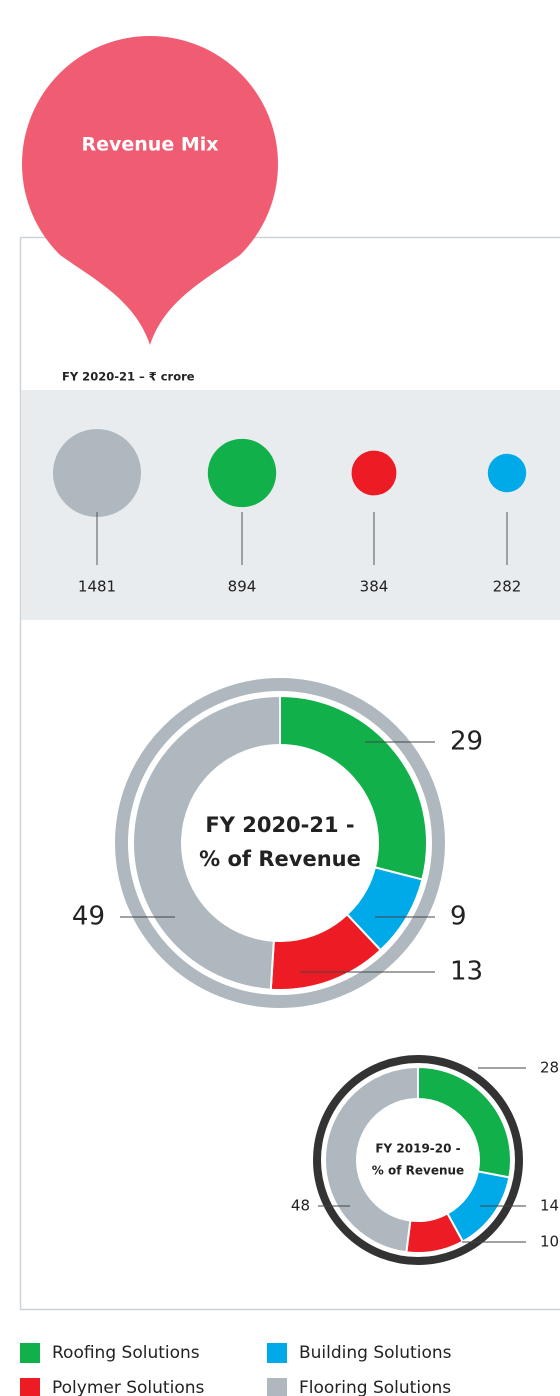  I want to click on badge-text: Revenue Mix, so click(149, 145).